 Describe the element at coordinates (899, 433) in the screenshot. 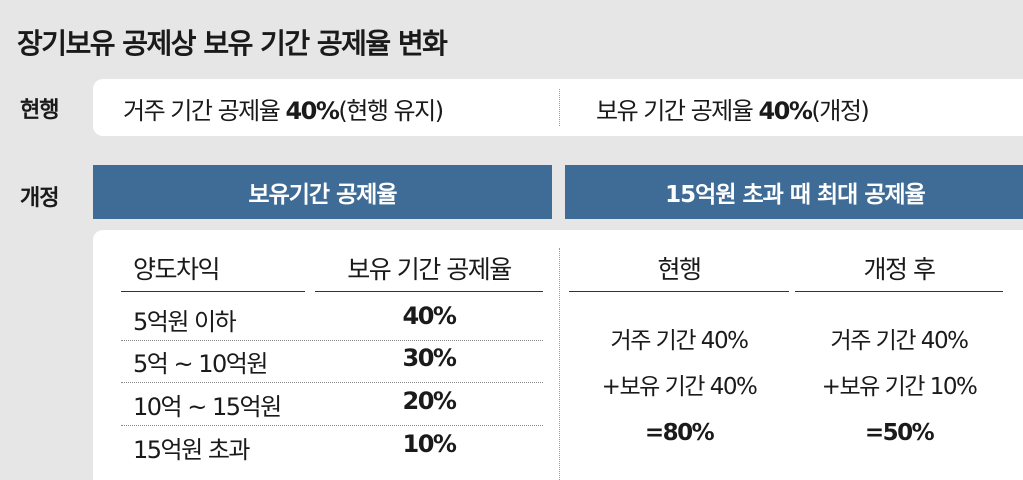

I see `after-calc-total: =50%` at that location.